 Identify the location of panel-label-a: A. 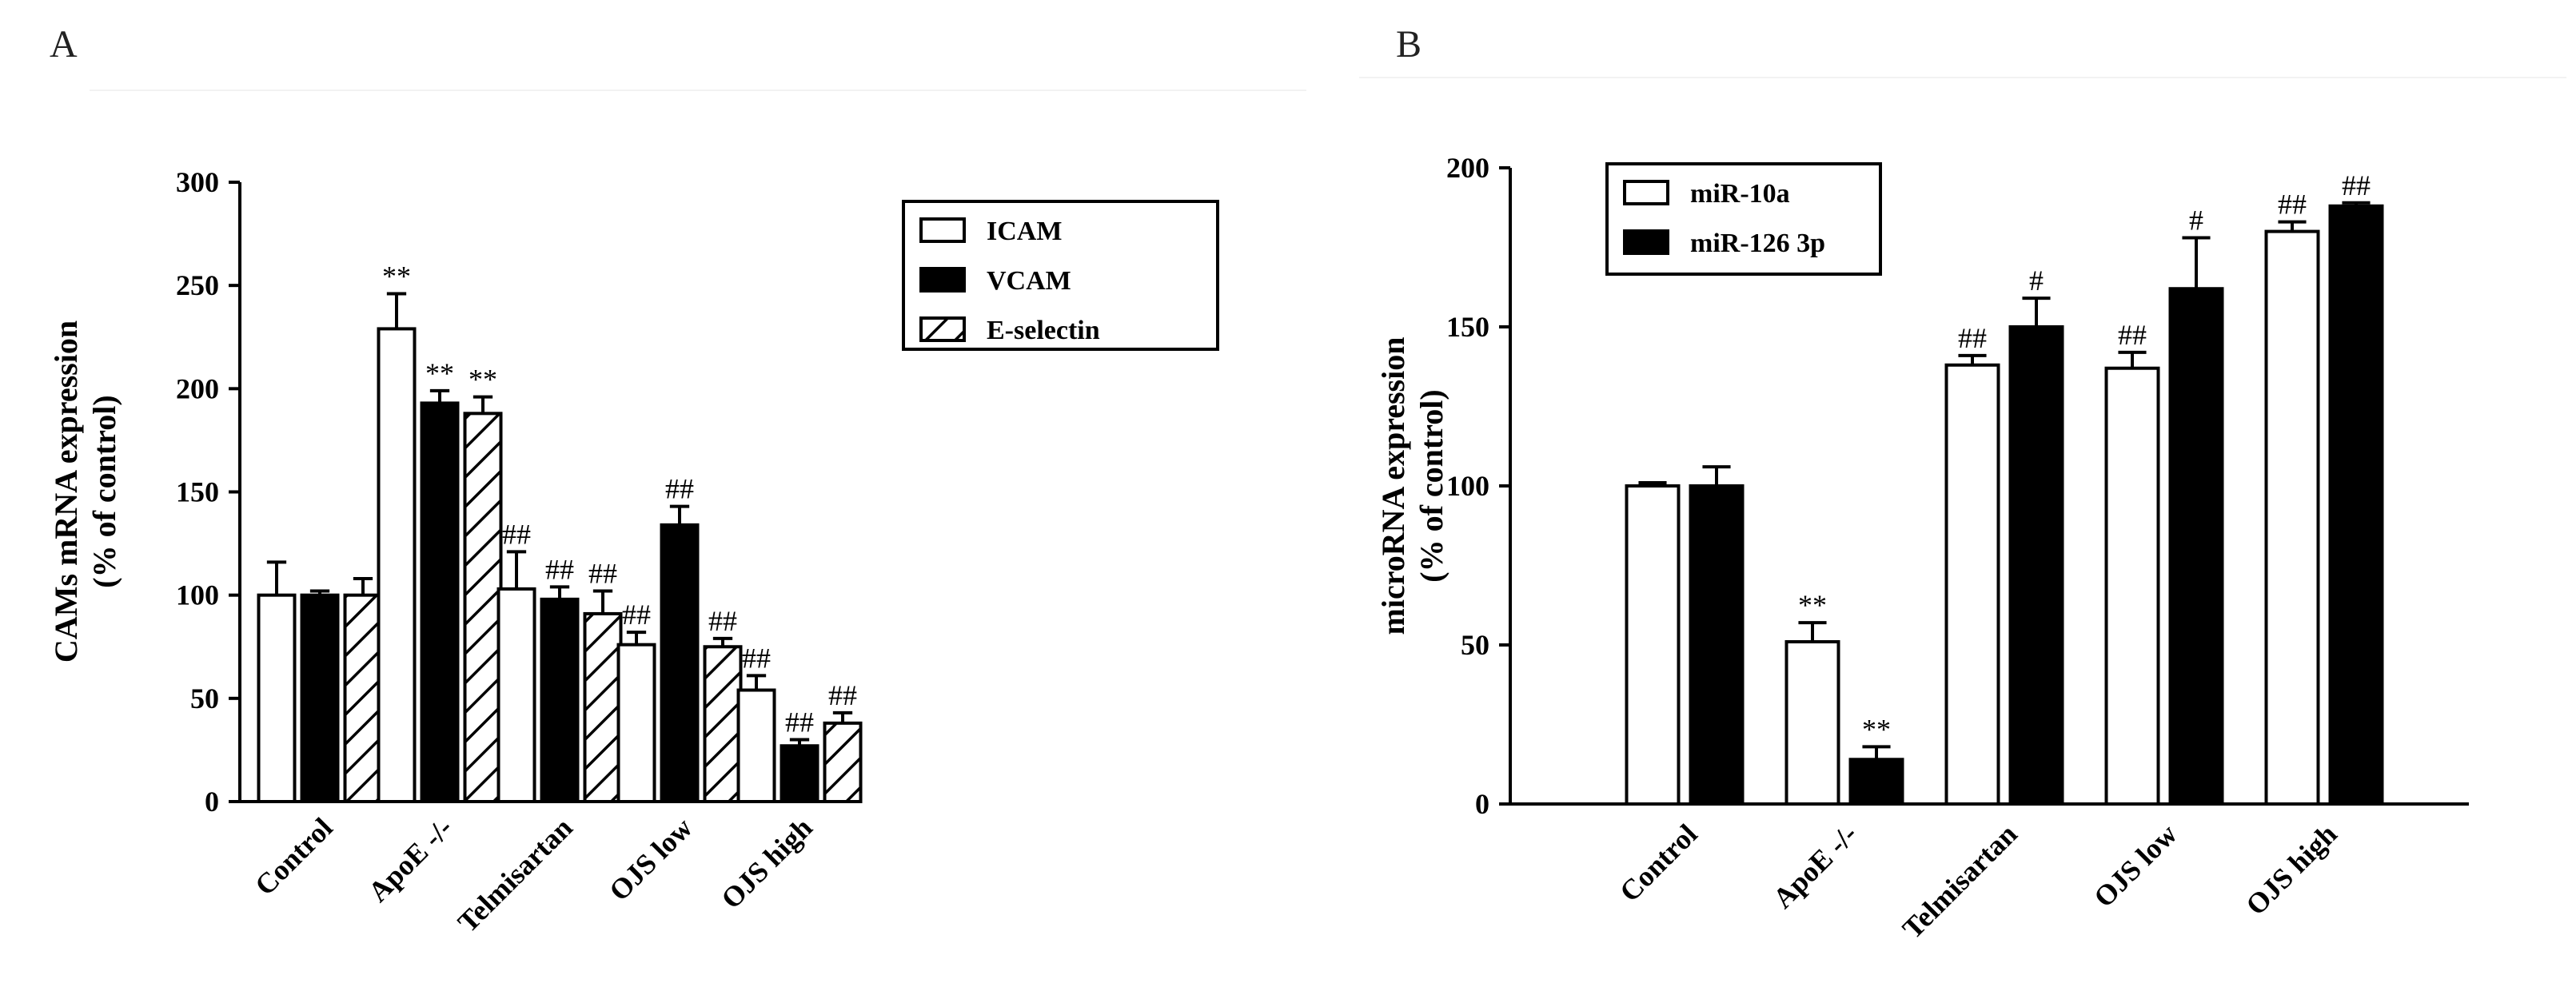
(64, 44).